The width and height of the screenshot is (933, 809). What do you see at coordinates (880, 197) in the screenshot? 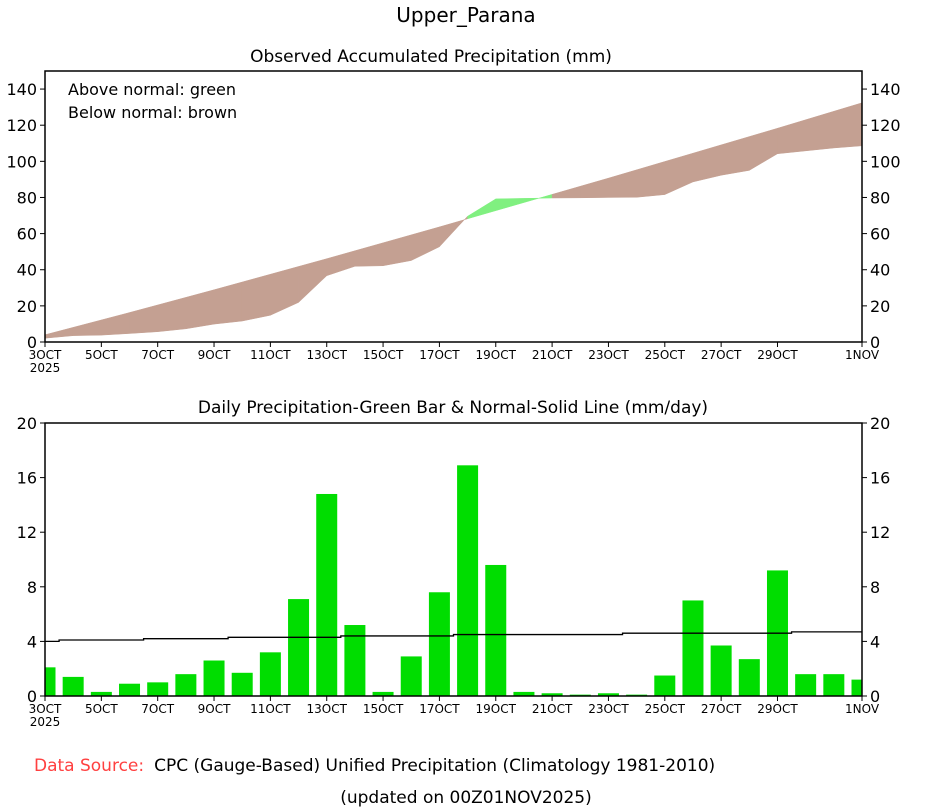
I see `y-tick-label-right: 80` at bounding box center [880, 197].